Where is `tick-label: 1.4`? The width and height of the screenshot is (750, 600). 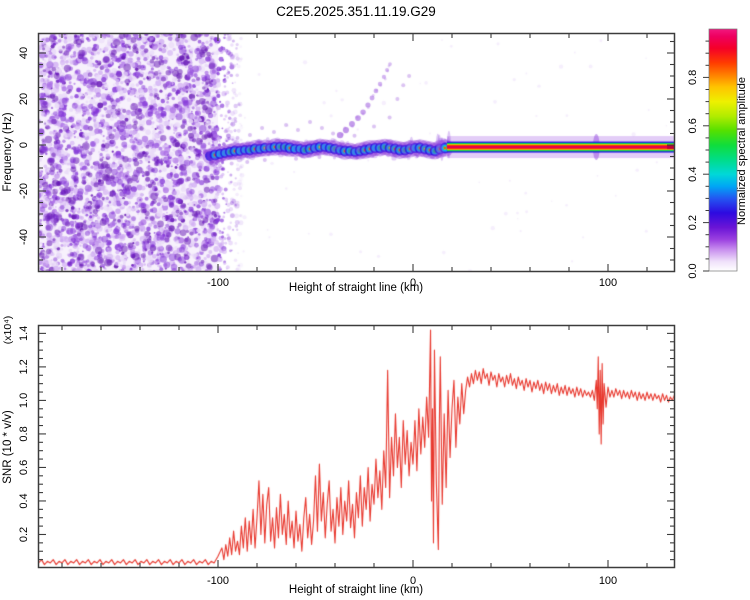
tick-label: 1.4 is located at coordinates (24, 333).